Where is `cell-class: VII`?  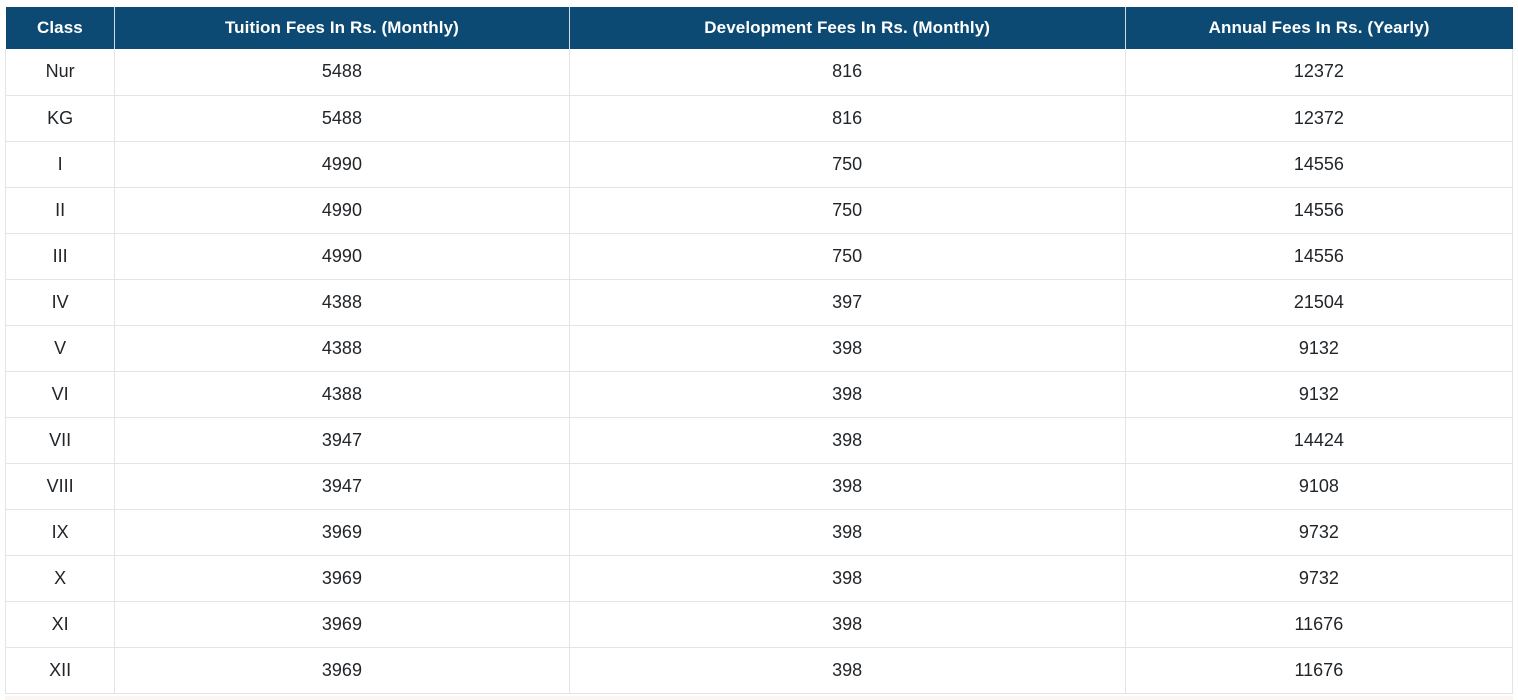 cell-class: VII is located at coordinates (60, 440).